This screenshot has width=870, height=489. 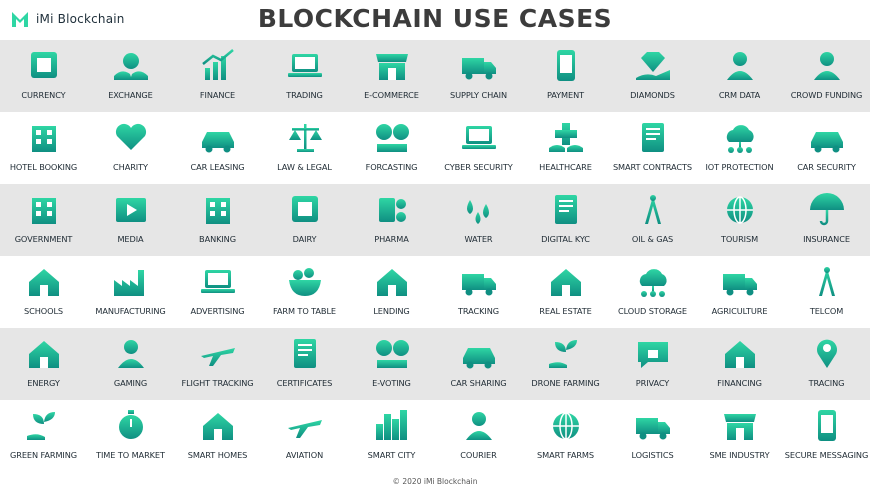 I want to click on use-case-label: SMART FARMS, so click(x=565, y=455).